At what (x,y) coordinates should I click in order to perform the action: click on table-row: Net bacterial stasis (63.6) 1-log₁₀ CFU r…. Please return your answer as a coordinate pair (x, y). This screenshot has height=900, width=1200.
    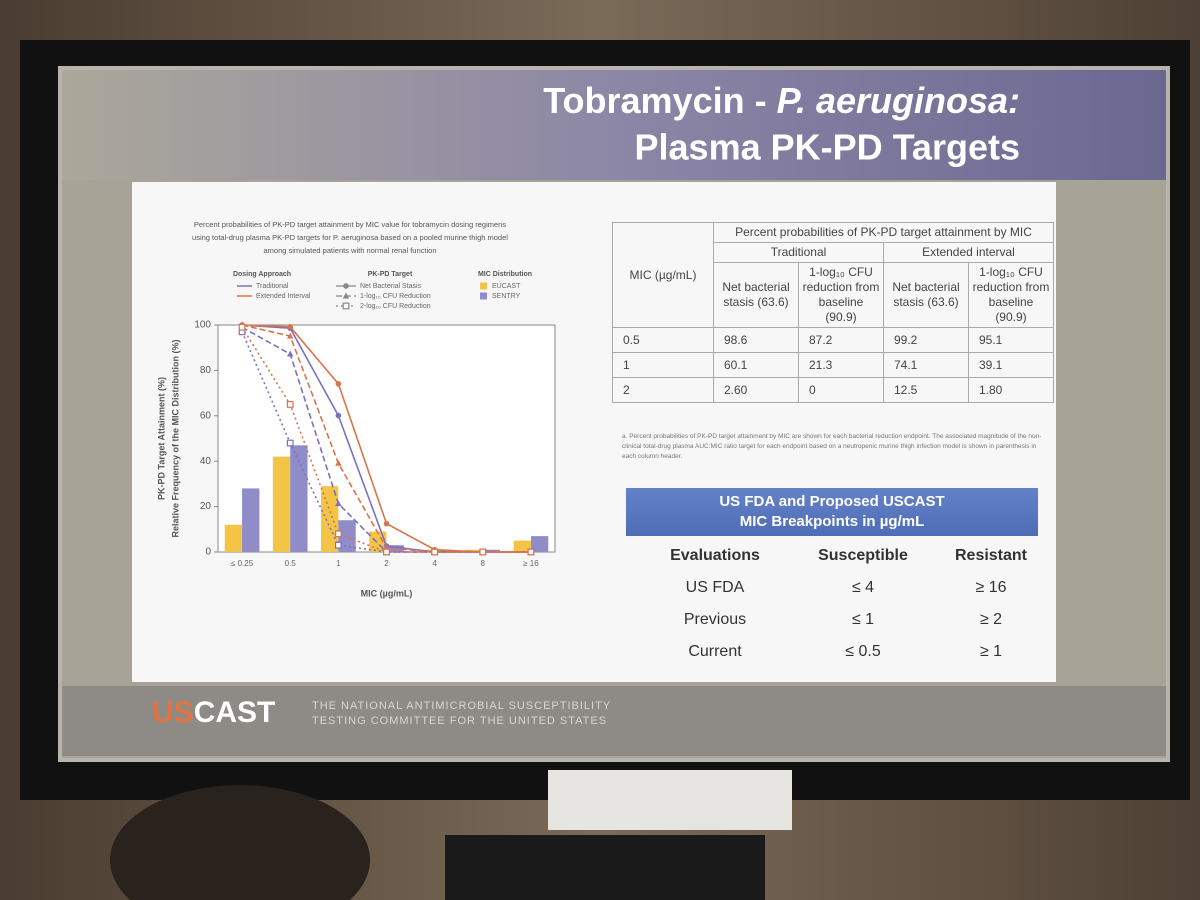
    Looking at the image, I should click on (833, 295).